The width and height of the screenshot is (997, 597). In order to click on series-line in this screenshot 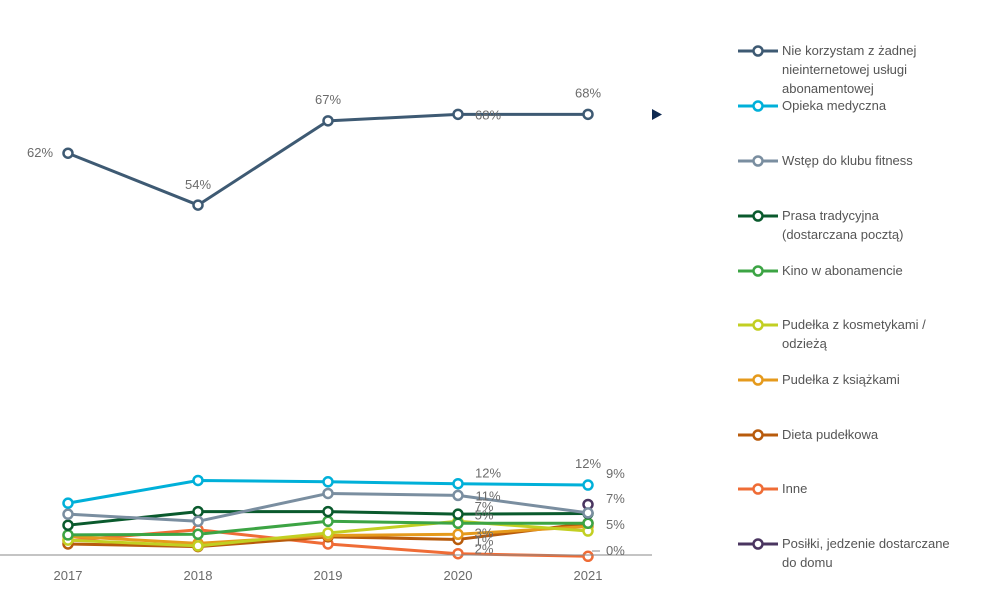, I will do `click(327, 159)`.